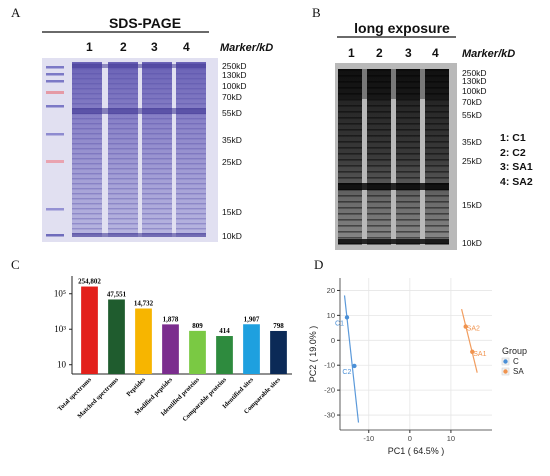 The height and width of the screenshot is (476, 550). What do you see at coordinates (472, 161) in the screenshot?
I see `gel-b-mw-25: 25kD` at bounding box center [472, 161].